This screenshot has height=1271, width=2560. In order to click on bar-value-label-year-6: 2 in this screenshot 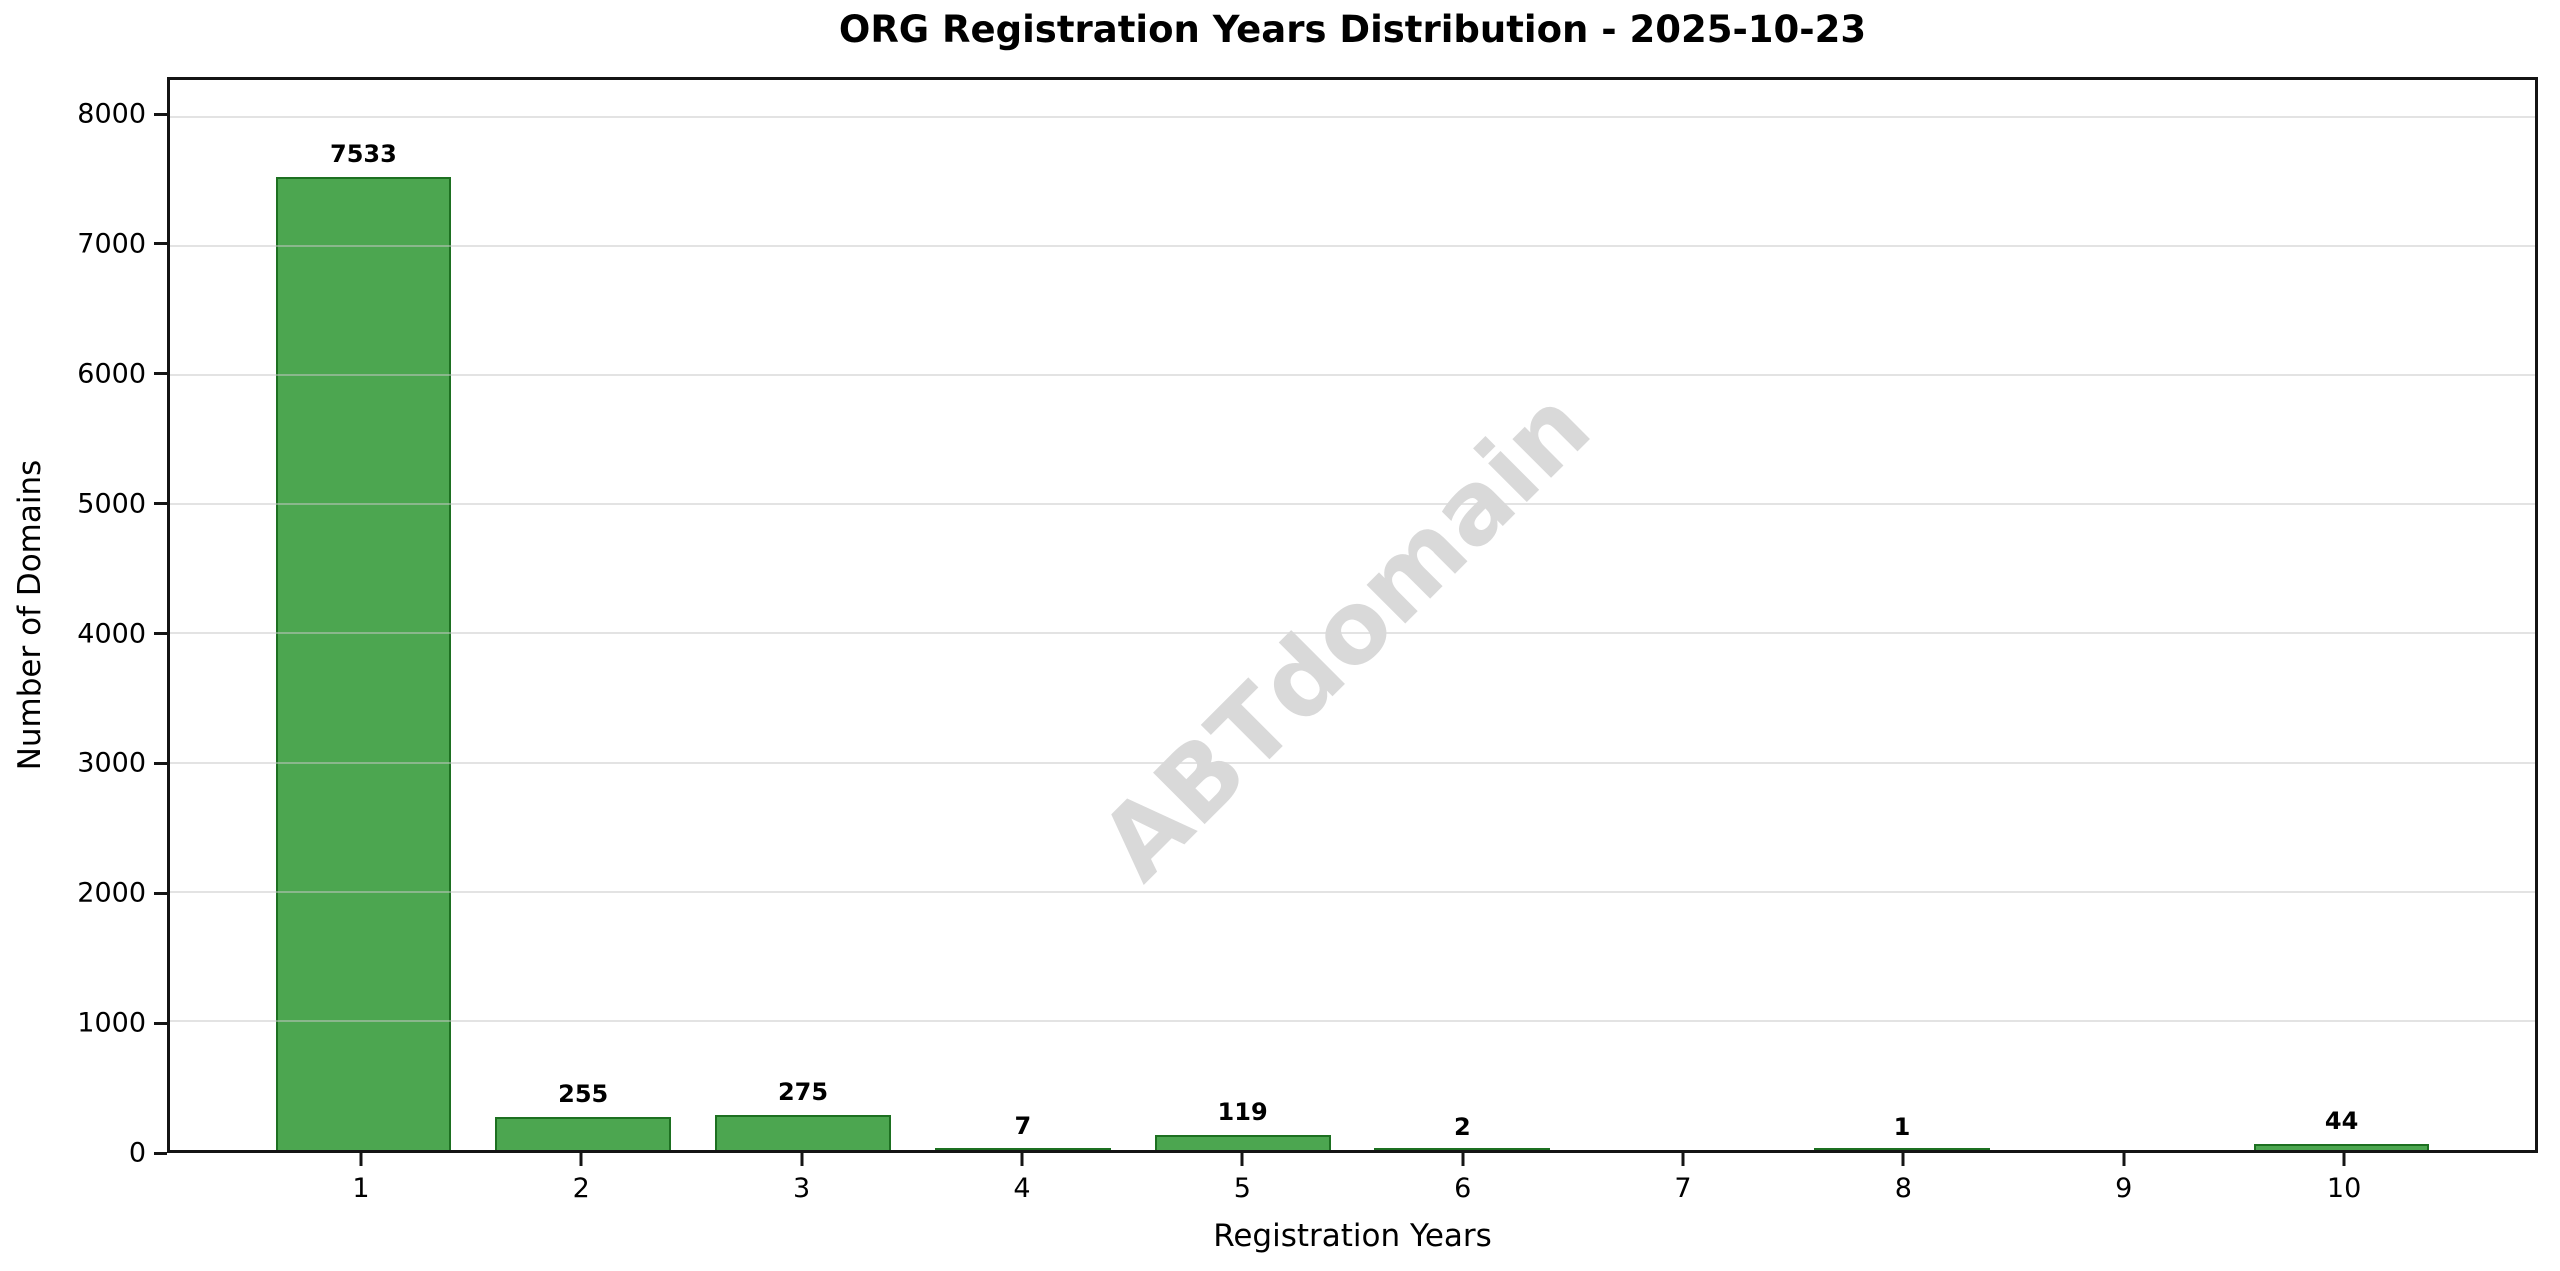, I will do `click(1462, 1126)`.